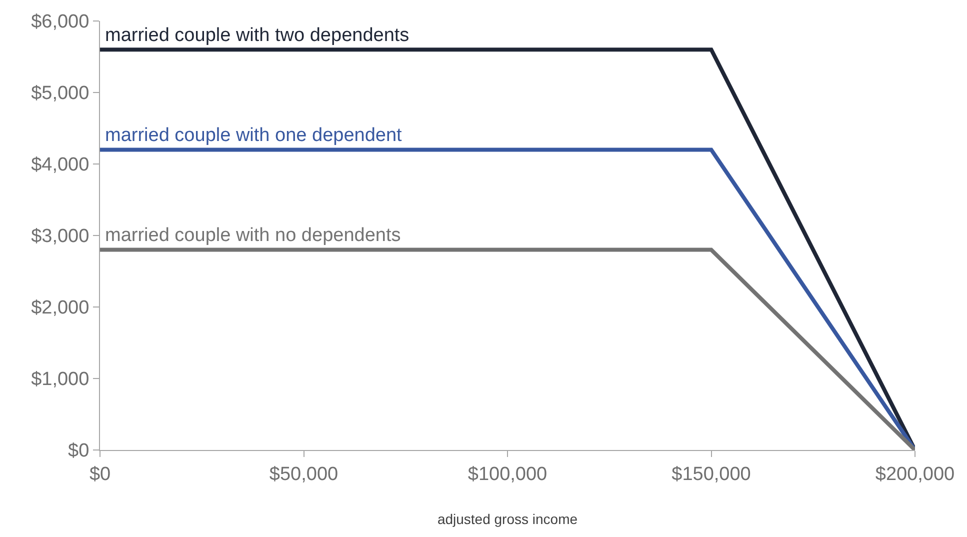 The height and width of the screenshot is (537, 967). I want to click on series-label: married couple with two dependents, so click(257, 35).